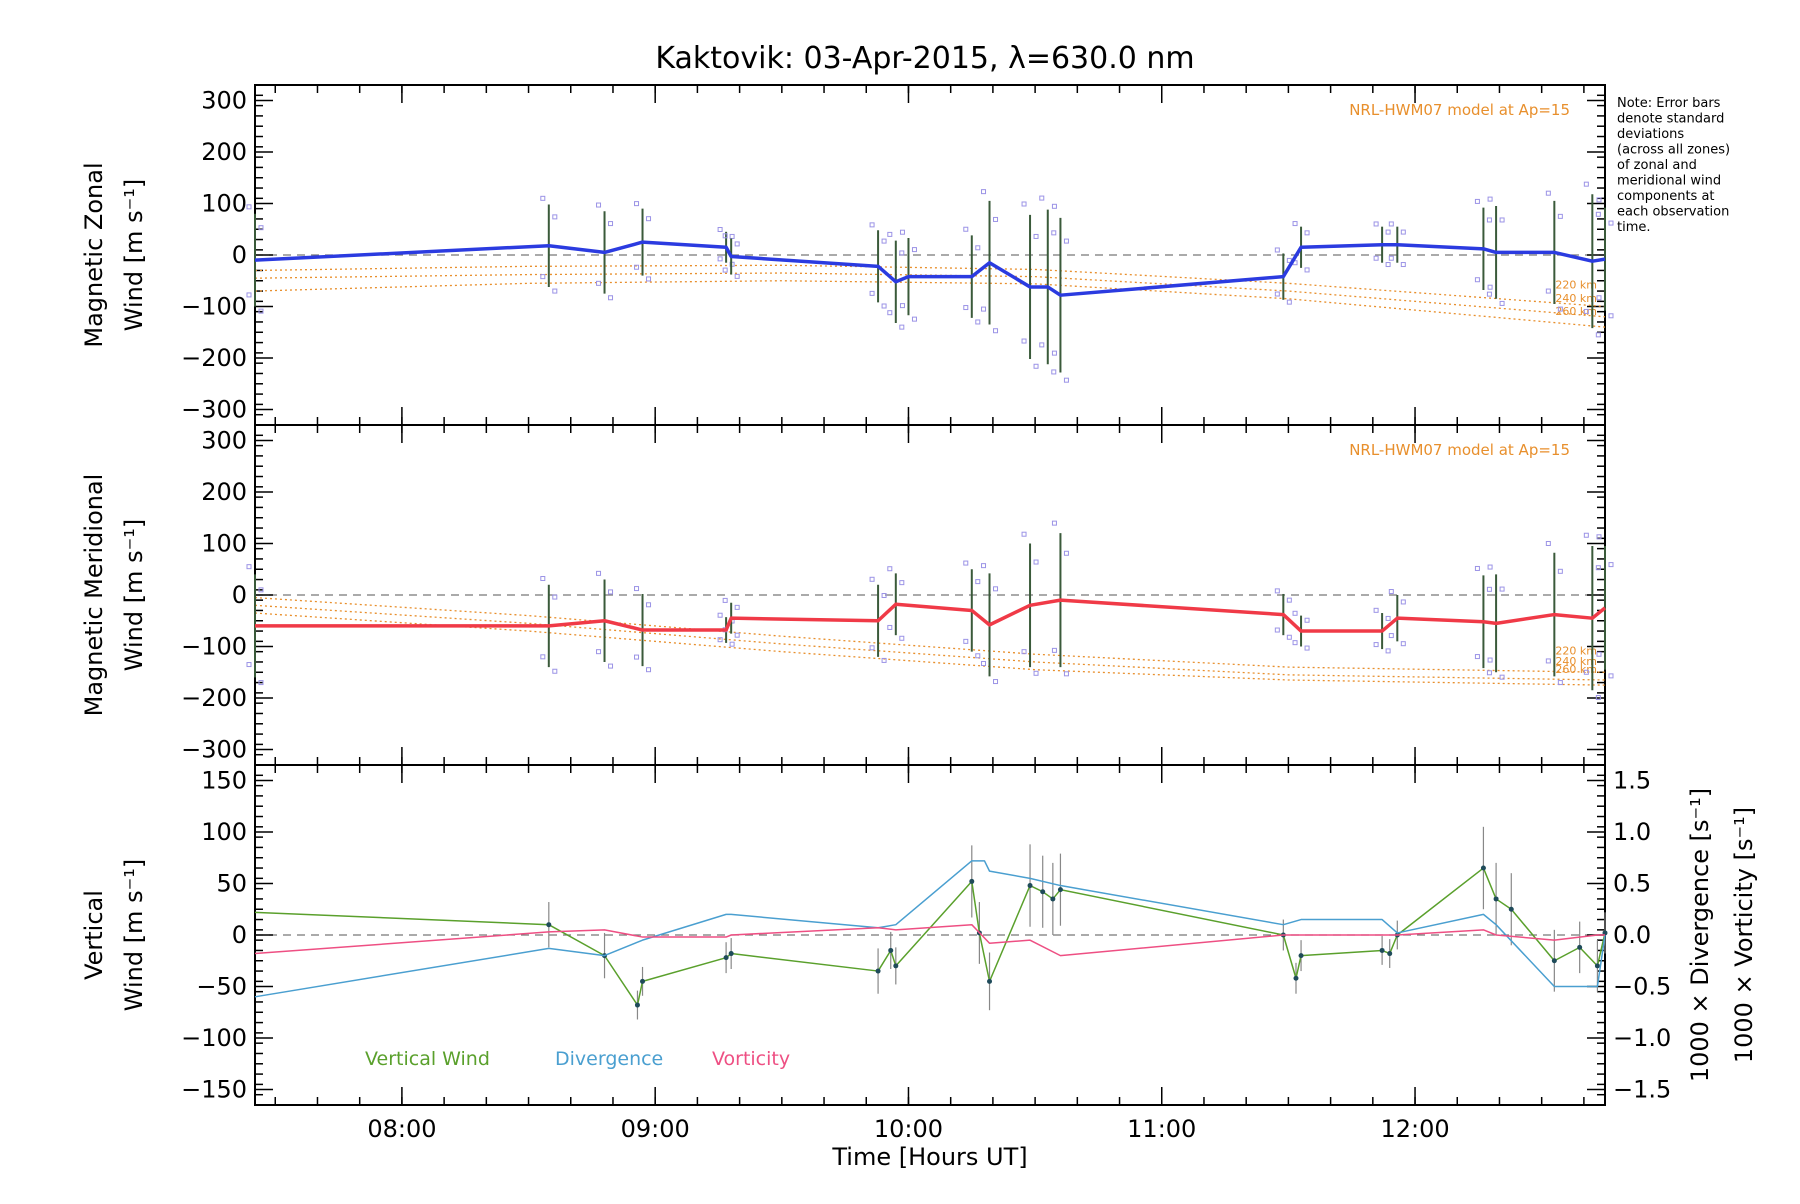  I want to click on y2-tick-label: 1.5, so click(1632, 780).